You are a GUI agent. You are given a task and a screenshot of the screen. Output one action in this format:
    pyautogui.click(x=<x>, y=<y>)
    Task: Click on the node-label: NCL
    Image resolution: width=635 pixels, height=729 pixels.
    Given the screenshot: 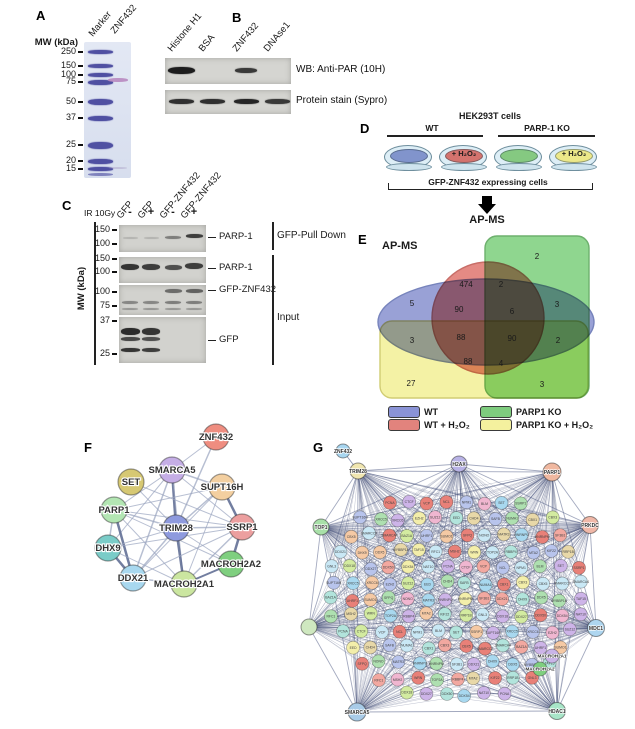 What is the action you would take?
    pyautogui.click(x=502, y=568)
    